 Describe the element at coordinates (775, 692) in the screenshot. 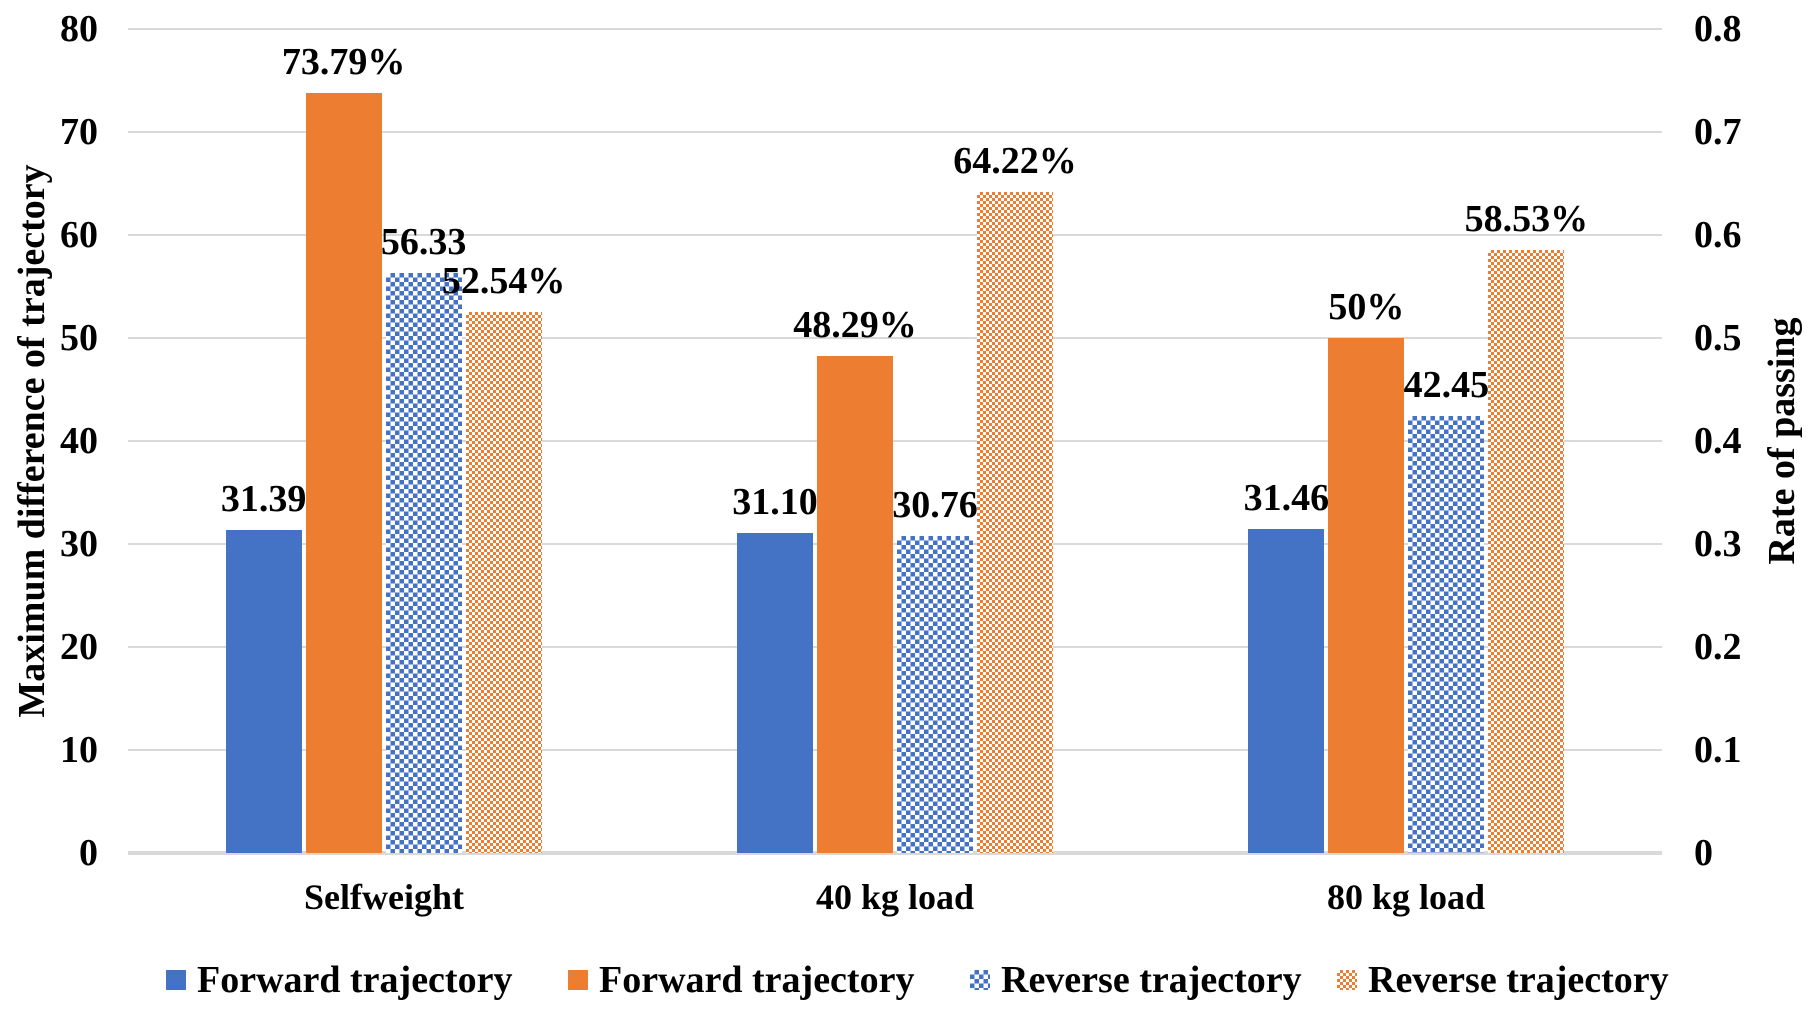

I see `bar-solid-blue-40-kg-load` at that location.